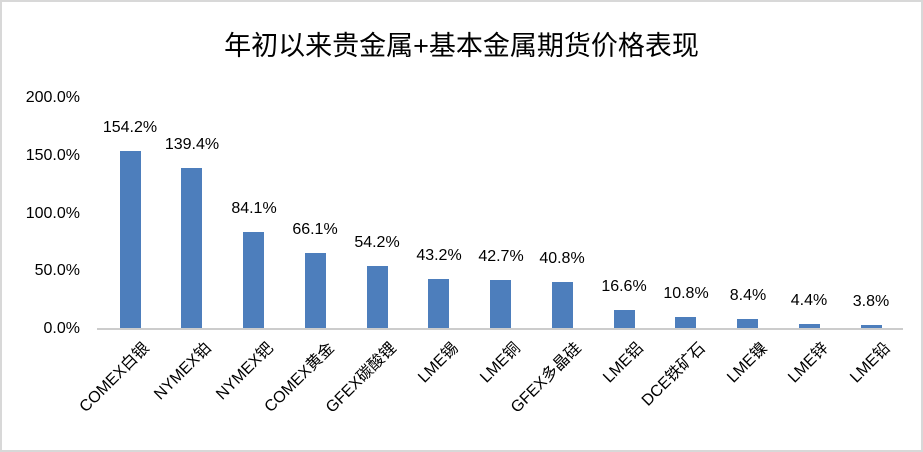  I want to click on bar-value-label: 16.6%, so click(624, 286).